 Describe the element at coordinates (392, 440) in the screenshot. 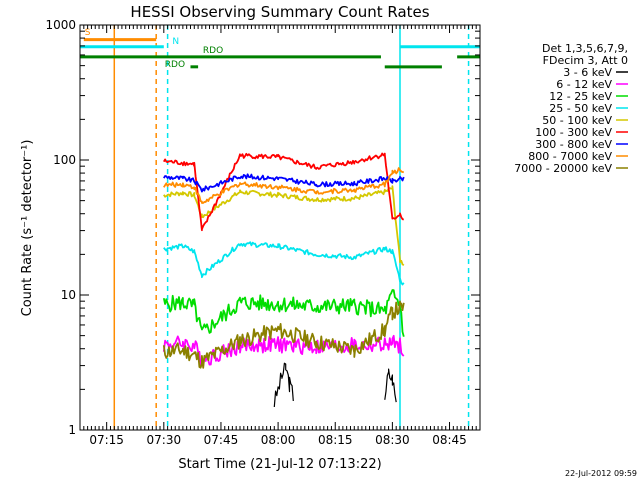

I see `x-tick-label: 08:30` at that location.